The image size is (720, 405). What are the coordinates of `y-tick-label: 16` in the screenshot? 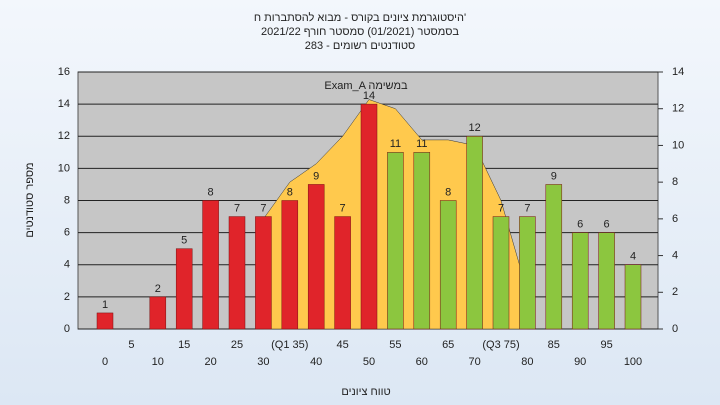 It's located at (64, 72).